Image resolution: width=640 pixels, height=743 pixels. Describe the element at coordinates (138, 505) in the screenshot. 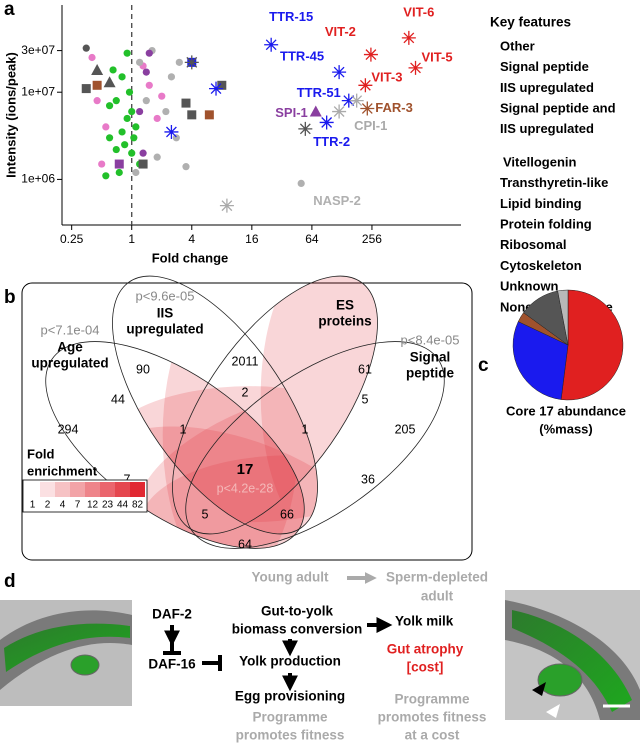

I see `legend-tick: 82` at that location.